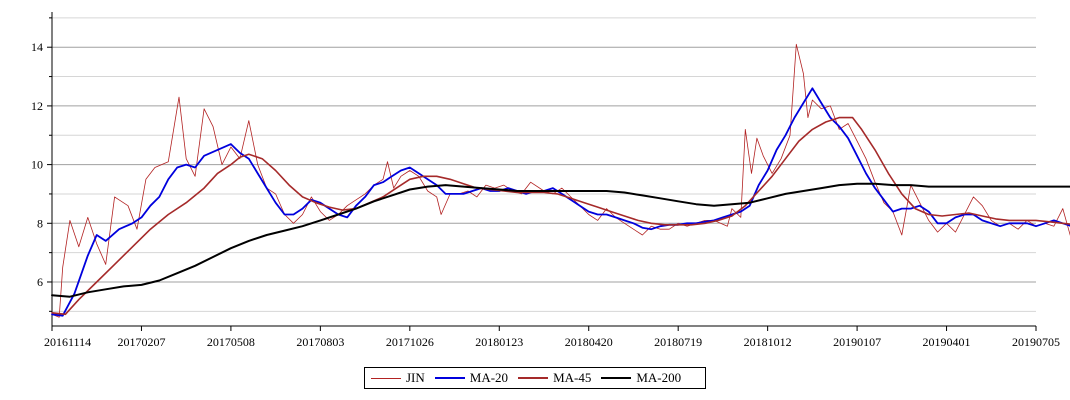  I want to click on x-tick-label: 20170508, so click(231, 342).